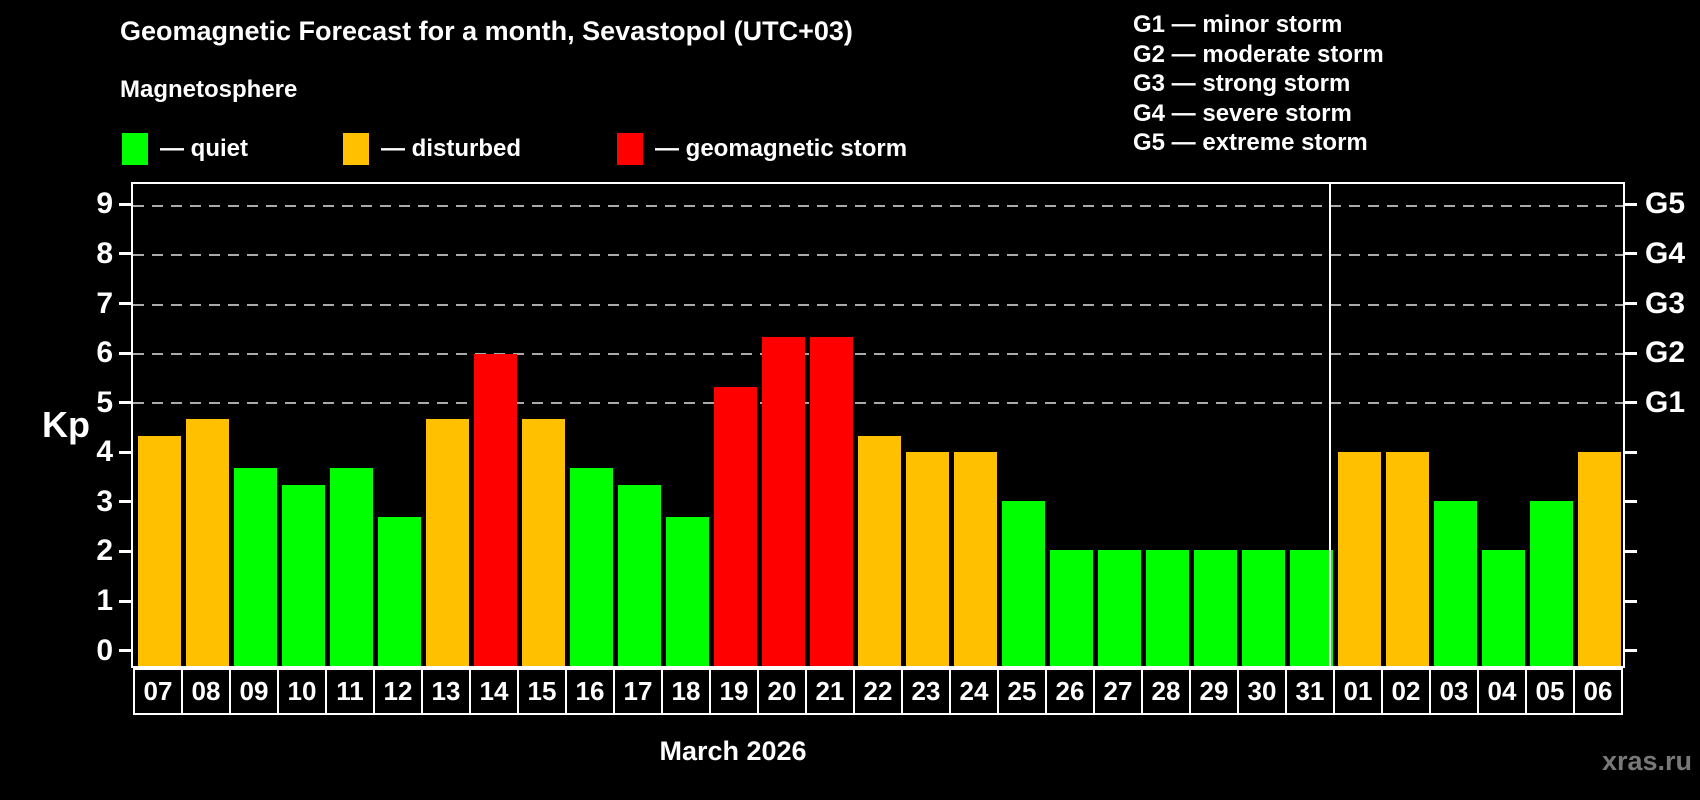 The width and height of the screenshot is (1700, 800). Describe the element at coordinates (686, 691) in the screenshot. I see `day-label-18: 18` at that location.